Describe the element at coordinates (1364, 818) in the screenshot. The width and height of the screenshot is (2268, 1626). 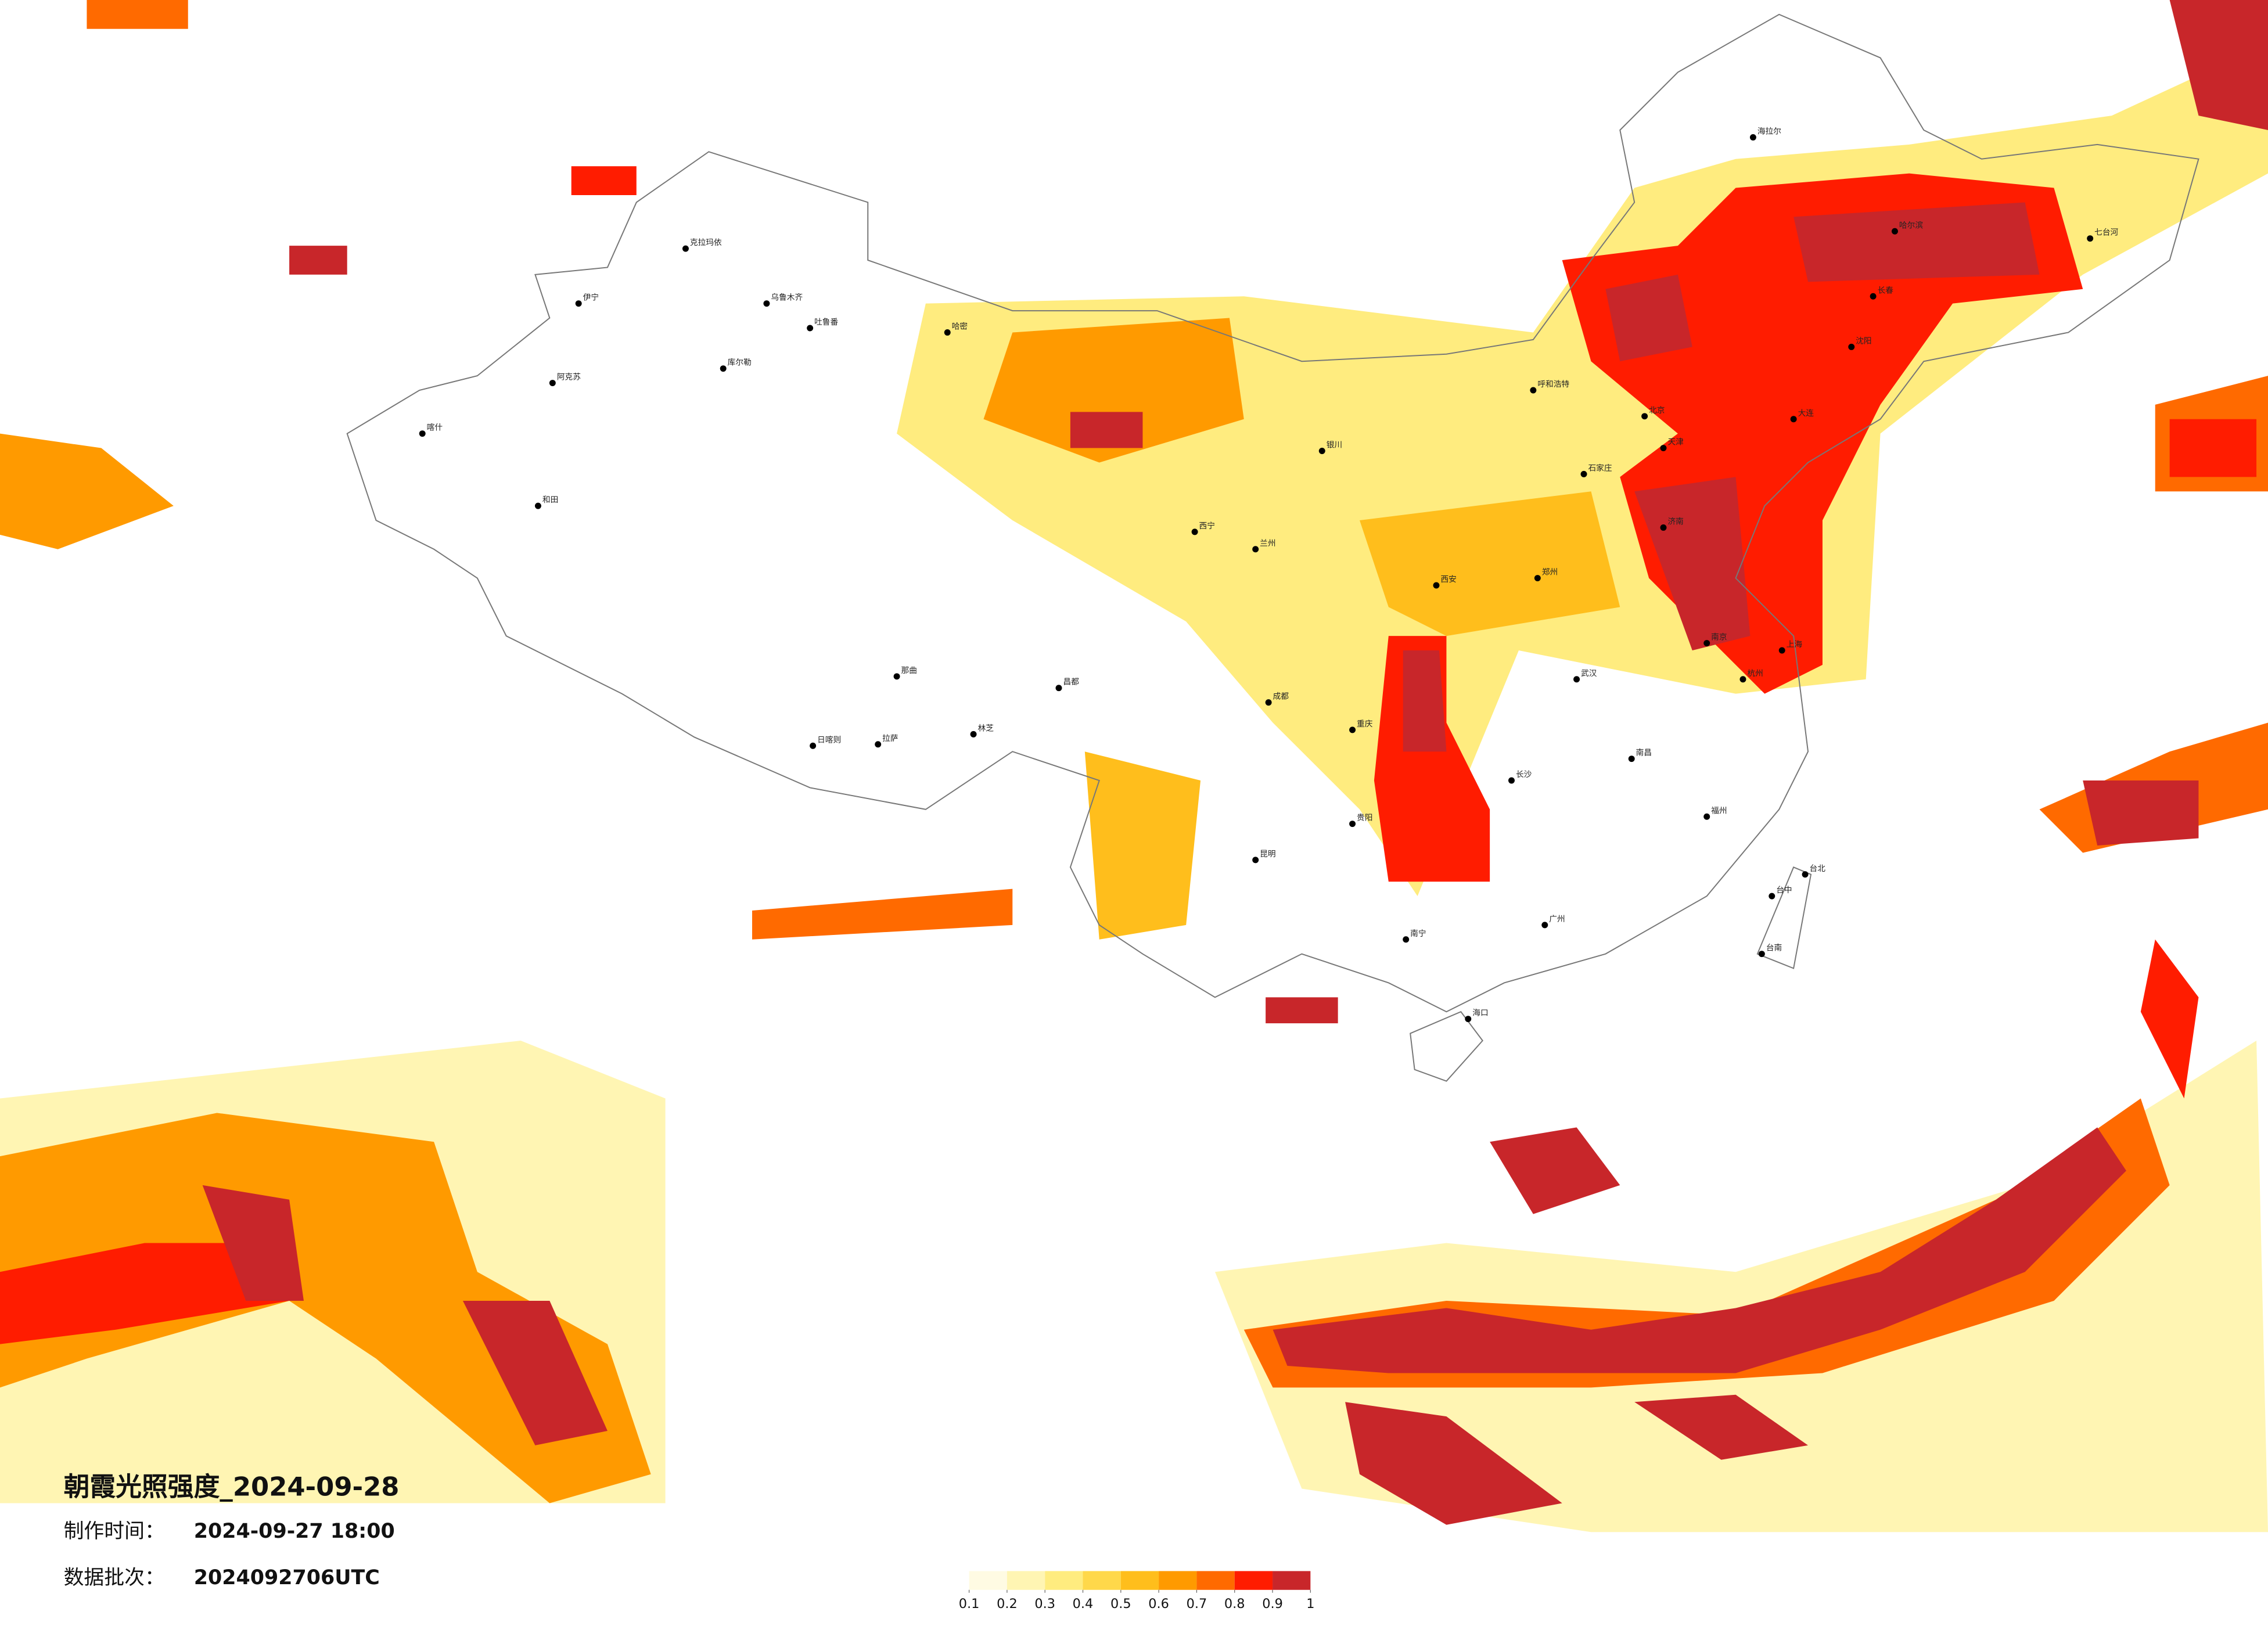
I see `city-label: 贵阳` at that location.